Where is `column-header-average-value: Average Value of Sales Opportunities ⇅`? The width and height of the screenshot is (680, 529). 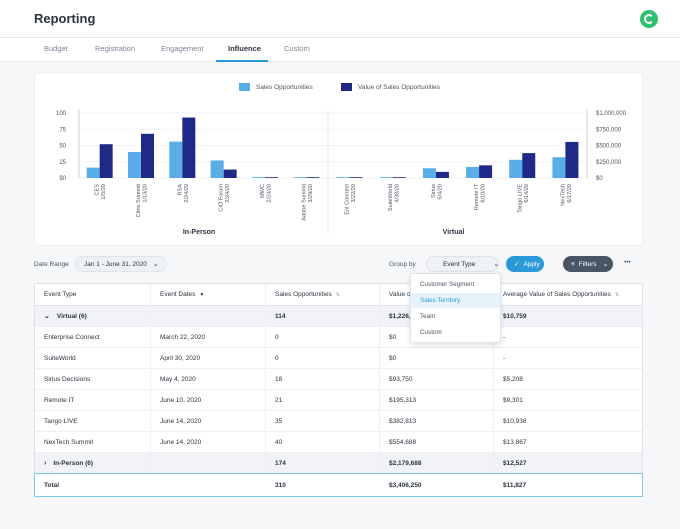 column-header-average-value: Average Value of Sales Opportunities ⇅ is located at coordinates (568, 294).